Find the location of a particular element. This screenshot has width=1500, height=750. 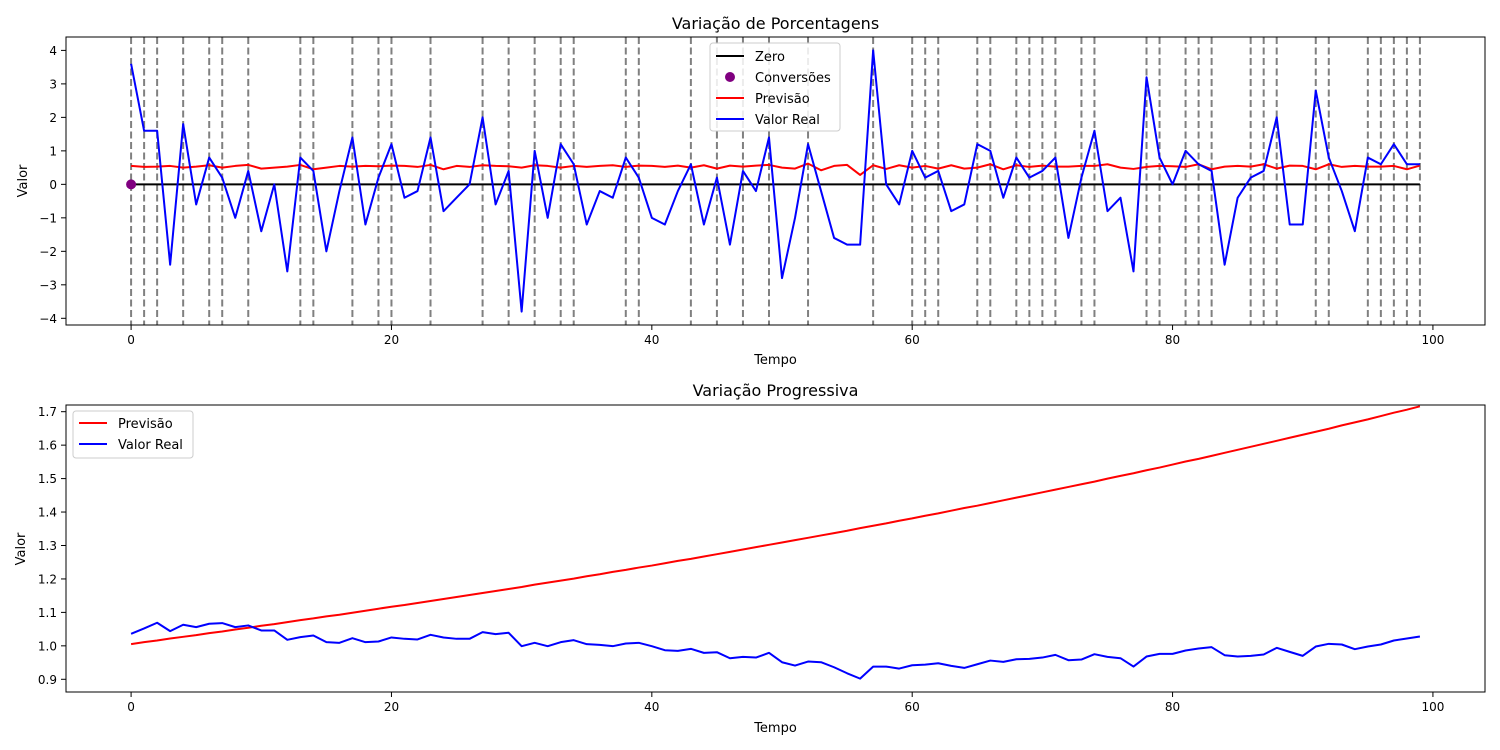

top-ytick-label: 1 is located at coordinates (53, 151).